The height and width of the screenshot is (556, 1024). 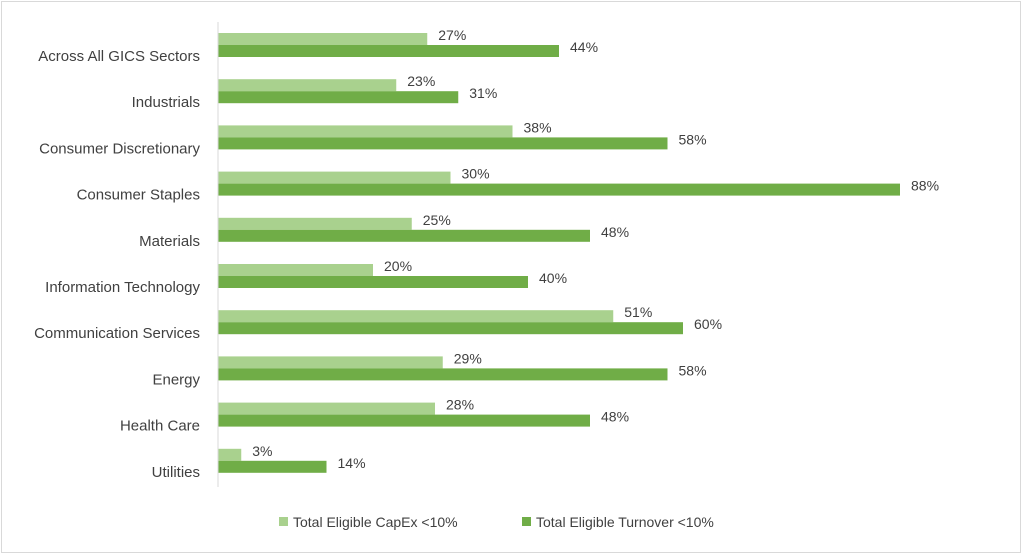 I want to click on capex-data-label: 23%, so click(x=421, y=81).